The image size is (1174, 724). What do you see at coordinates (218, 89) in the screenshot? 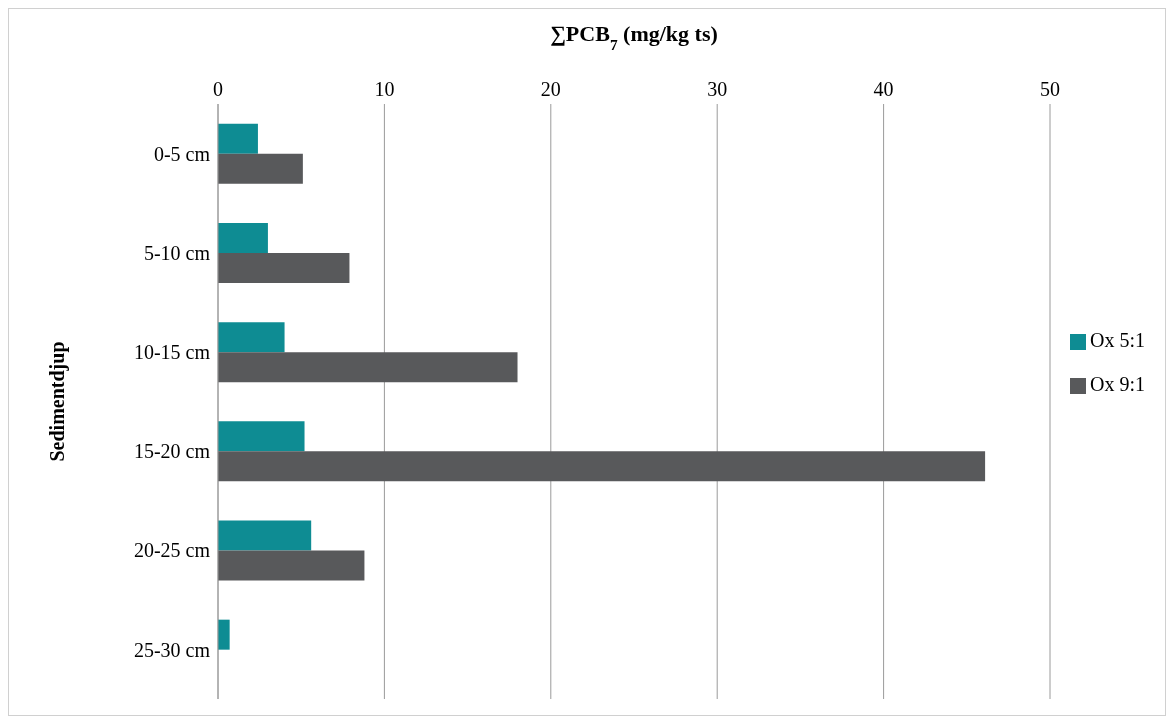
I see `x-tick-label: 0` at bounding box center [218, 89].